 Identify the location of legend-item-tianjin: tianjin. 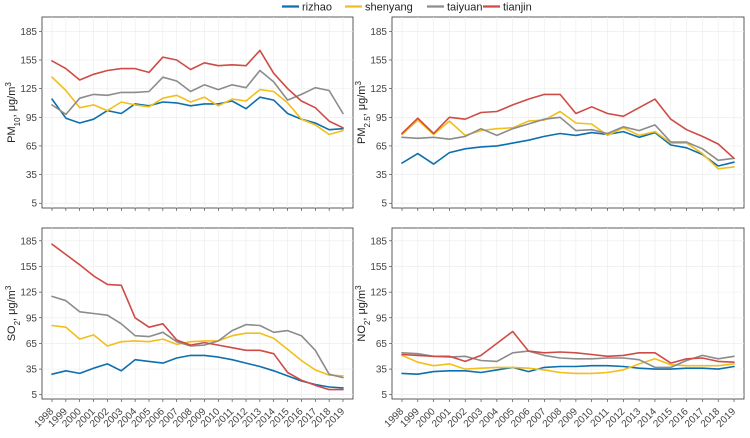
(507, 8).